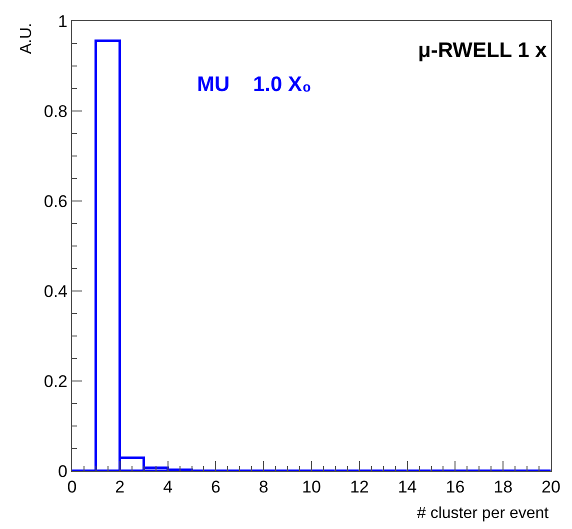 This screenshot has width=572, height=529. What do you see at coordinates (483, 50) in the screenshot?
I see `text: μ-RWELL 1 x` at bounding box center [483, 50].